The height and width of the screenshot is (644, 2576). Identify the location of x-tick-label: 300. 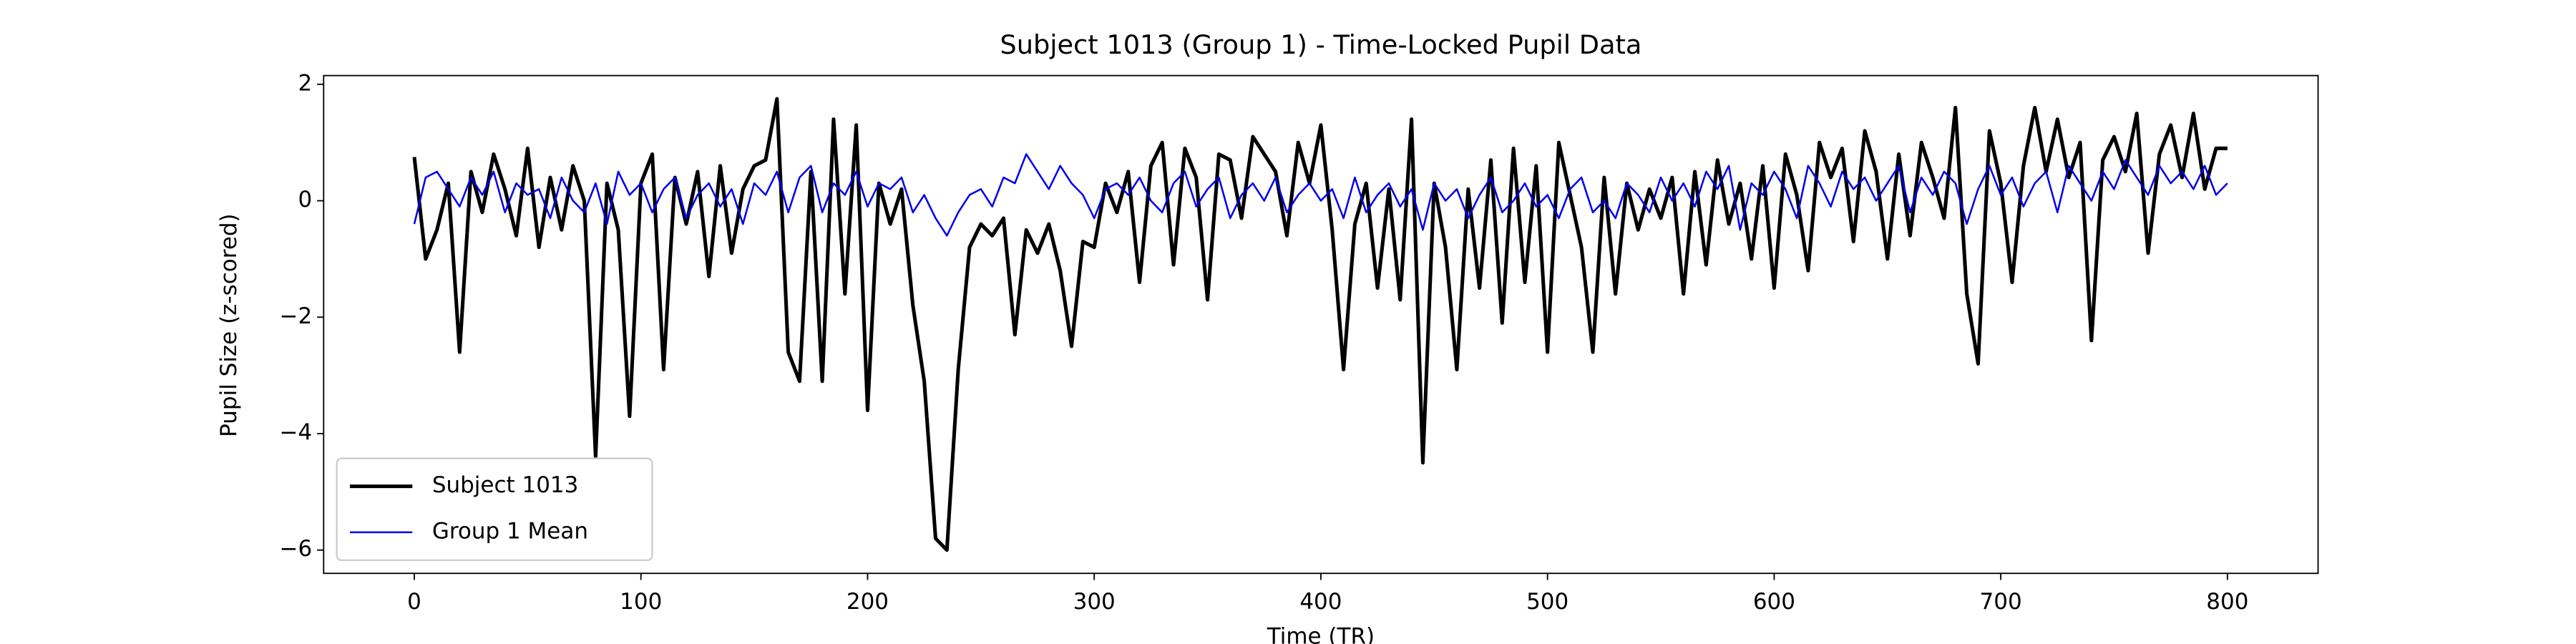
(1094, 602).